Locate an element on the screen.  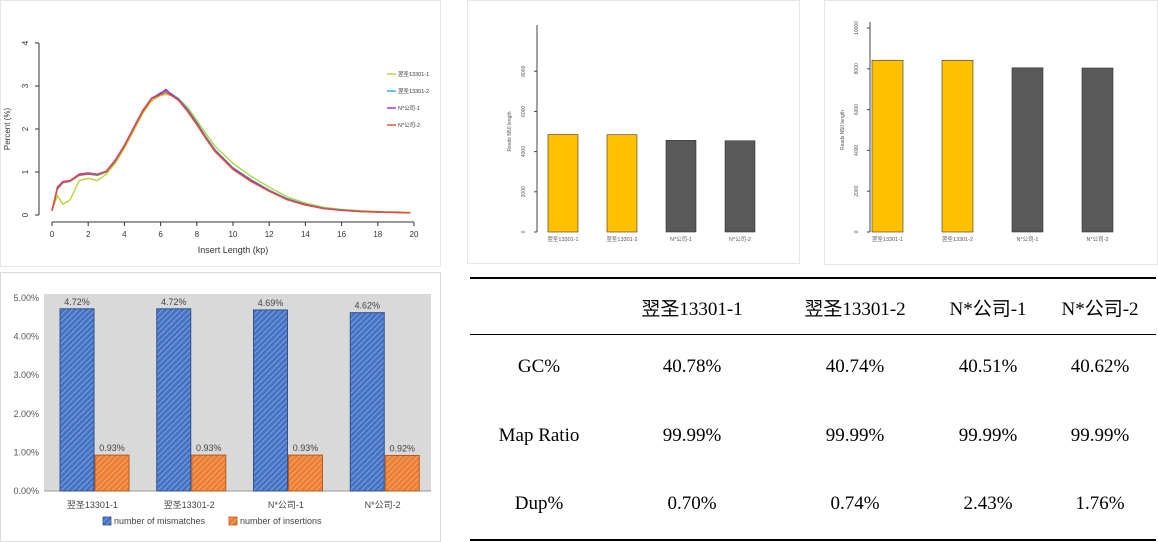
table-top-rule is located at coordinates (813, 278).